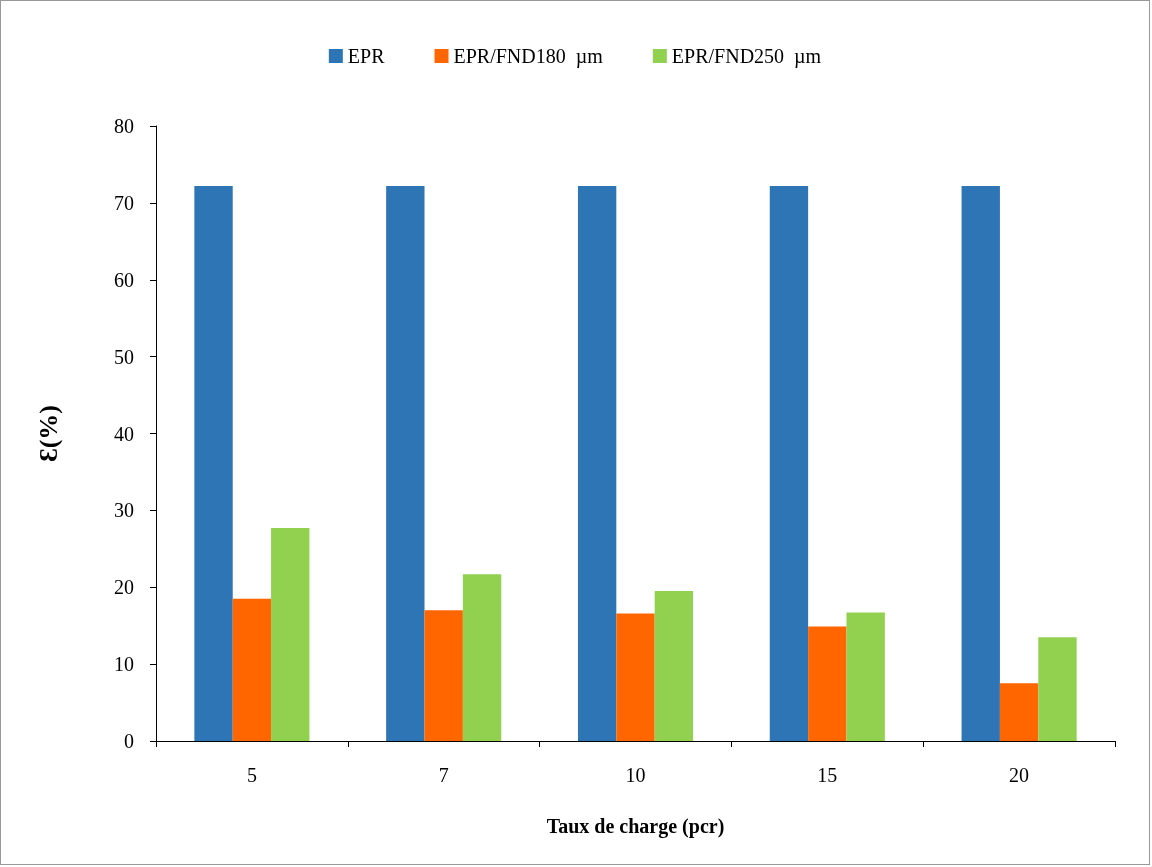 This screenshot has width=1152, height=867. Describe the element at coordinates (129, 741) in the screenshot. I see `y-tick-label: 0` at that location.